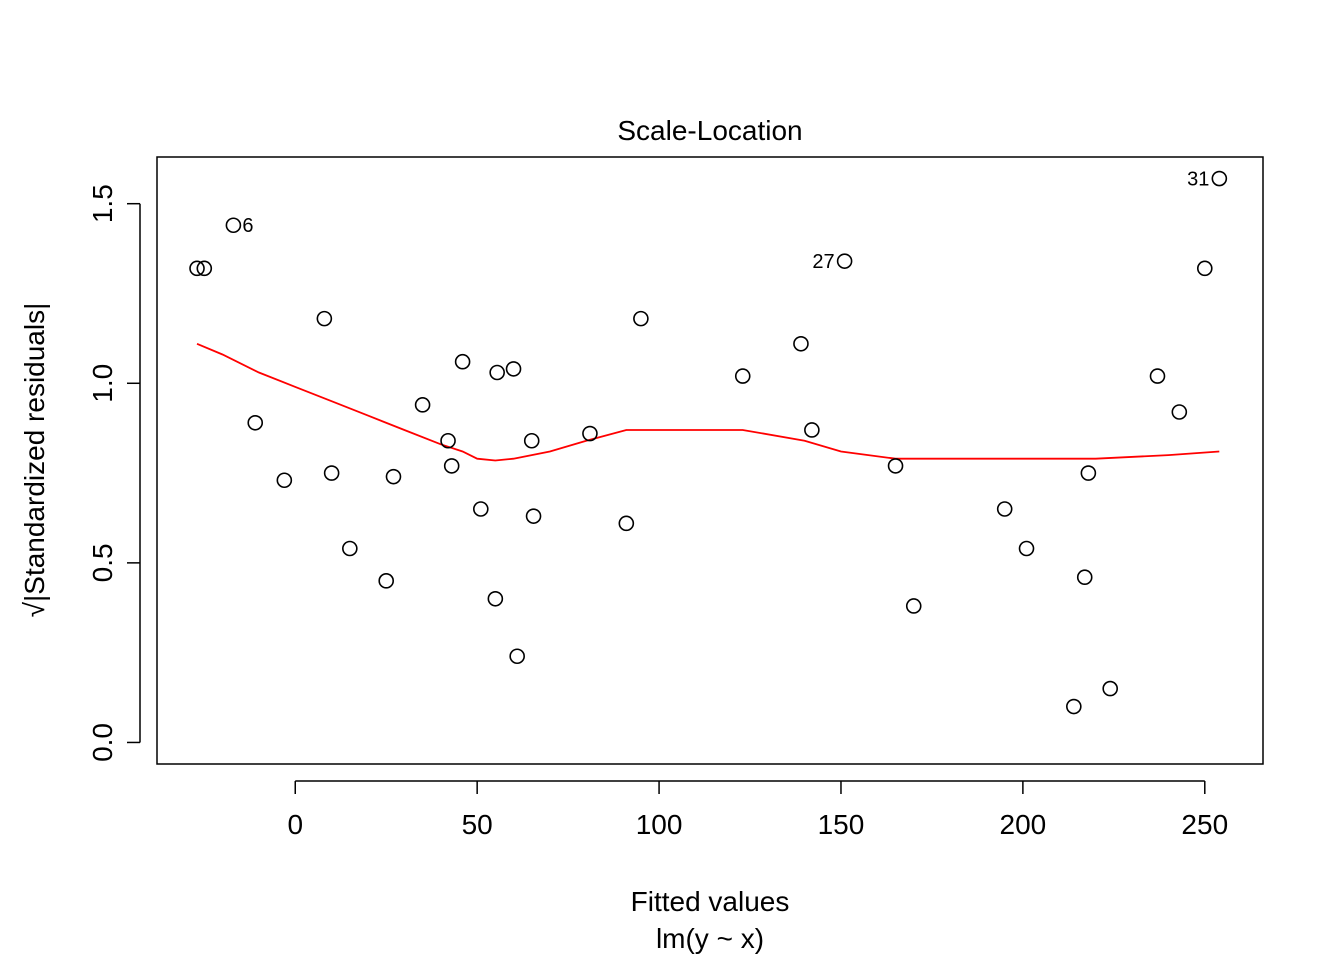  Describe the element at coordinates (710, 901) in the screenshot. I see `x-axis-title: Fitted values` at that location.